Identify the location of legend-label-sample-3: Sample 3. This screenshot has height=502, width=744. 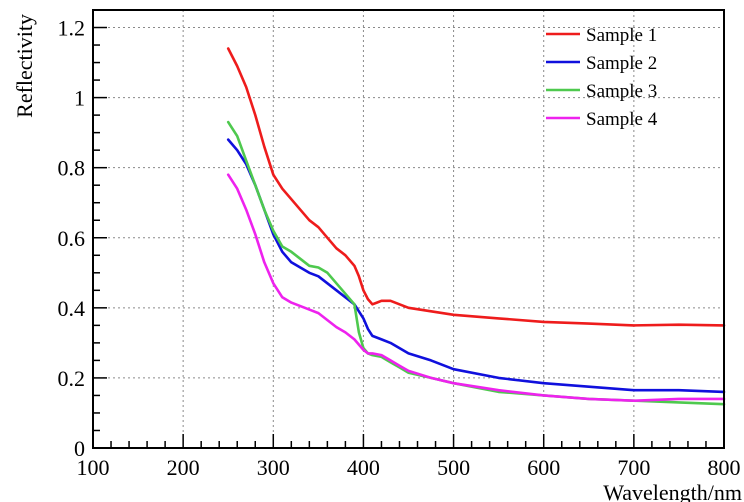
(621, 91).